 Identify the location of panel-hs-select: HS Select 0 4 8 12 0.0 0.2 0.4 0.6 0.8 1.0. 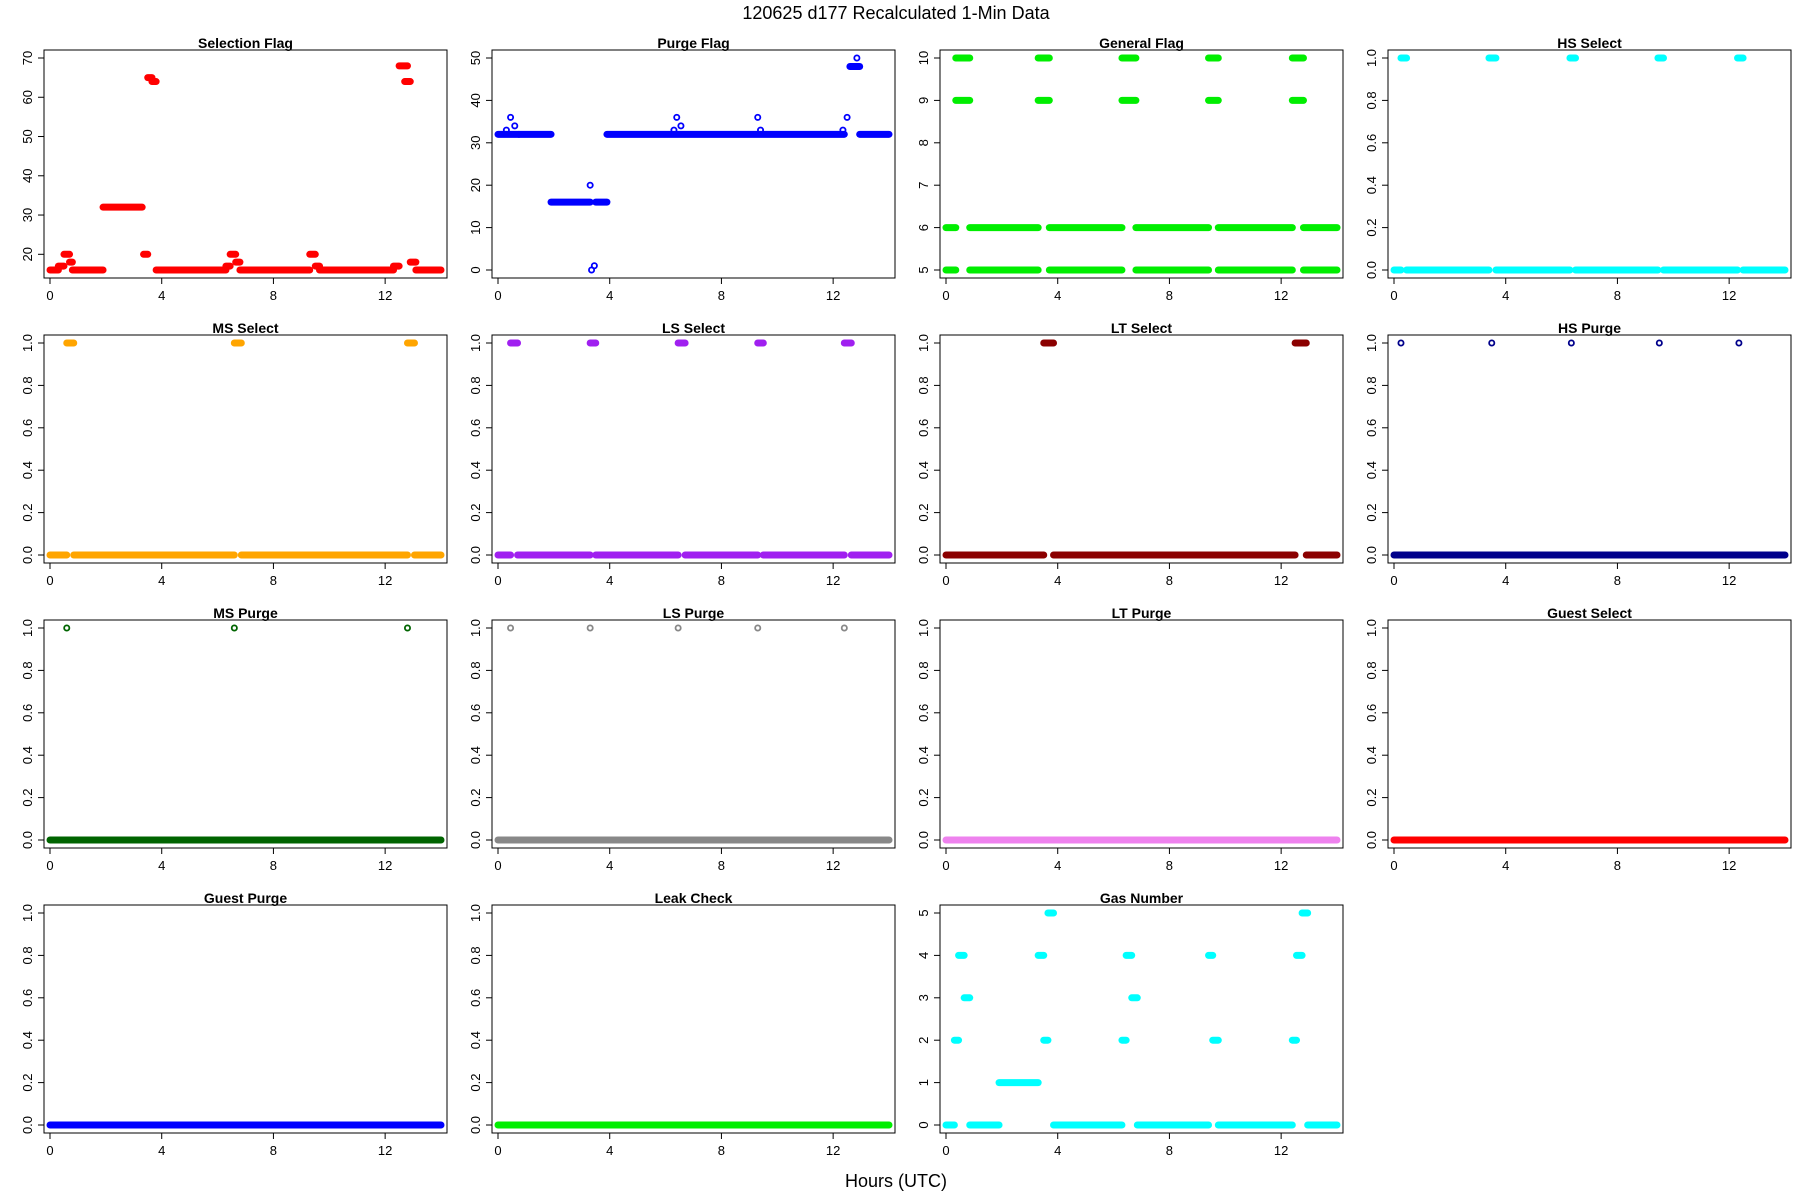
(1578, 169).